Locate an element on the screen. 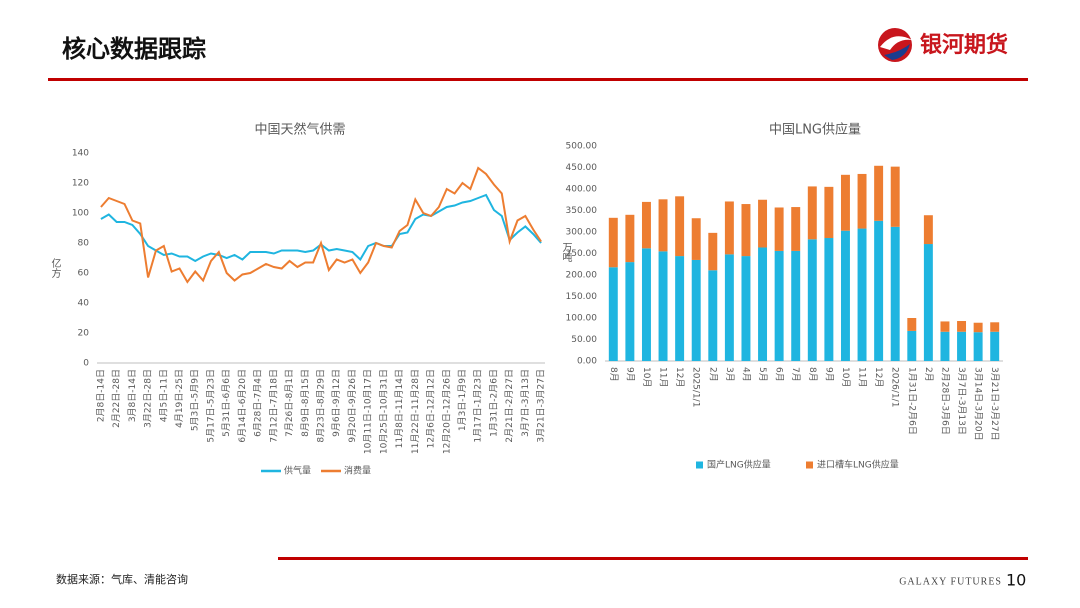 The height and width of the screenshot is (608, 1080). legend-label: 消费量 is located at coordinates (357, 471).